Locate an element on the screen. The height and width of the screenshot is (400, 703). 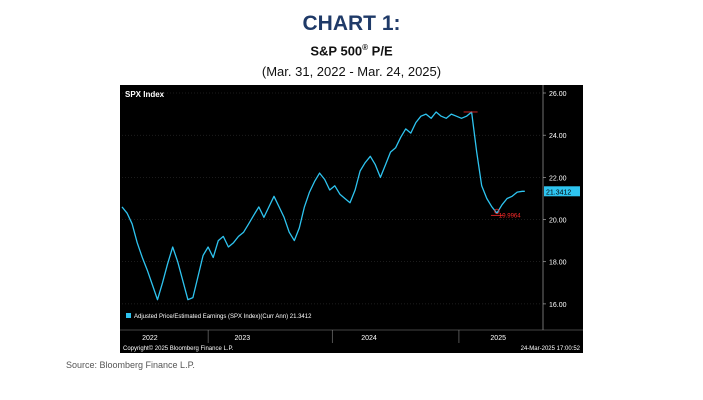
year-label: 2024 is located at coordinates (369, 338).